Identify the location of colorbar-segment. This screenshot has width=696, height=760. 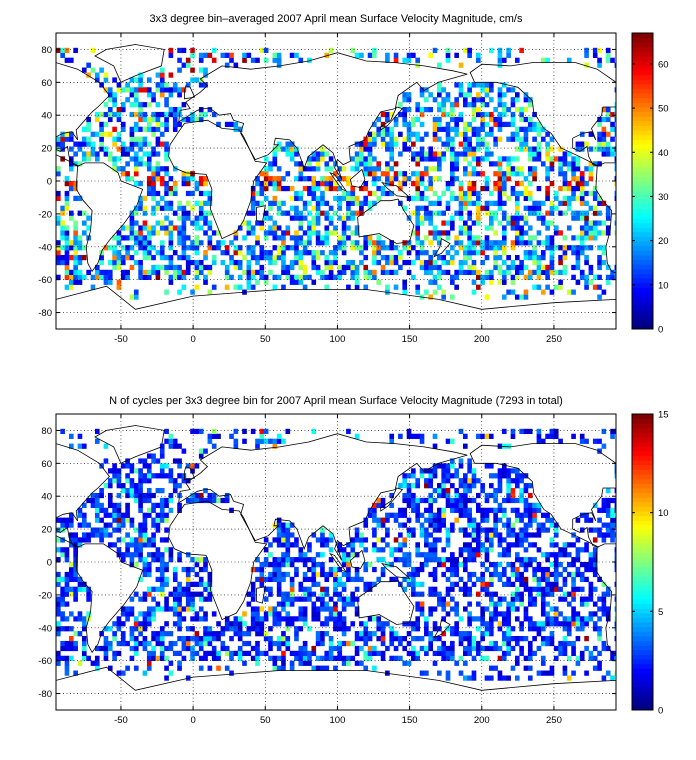
(642, 421).